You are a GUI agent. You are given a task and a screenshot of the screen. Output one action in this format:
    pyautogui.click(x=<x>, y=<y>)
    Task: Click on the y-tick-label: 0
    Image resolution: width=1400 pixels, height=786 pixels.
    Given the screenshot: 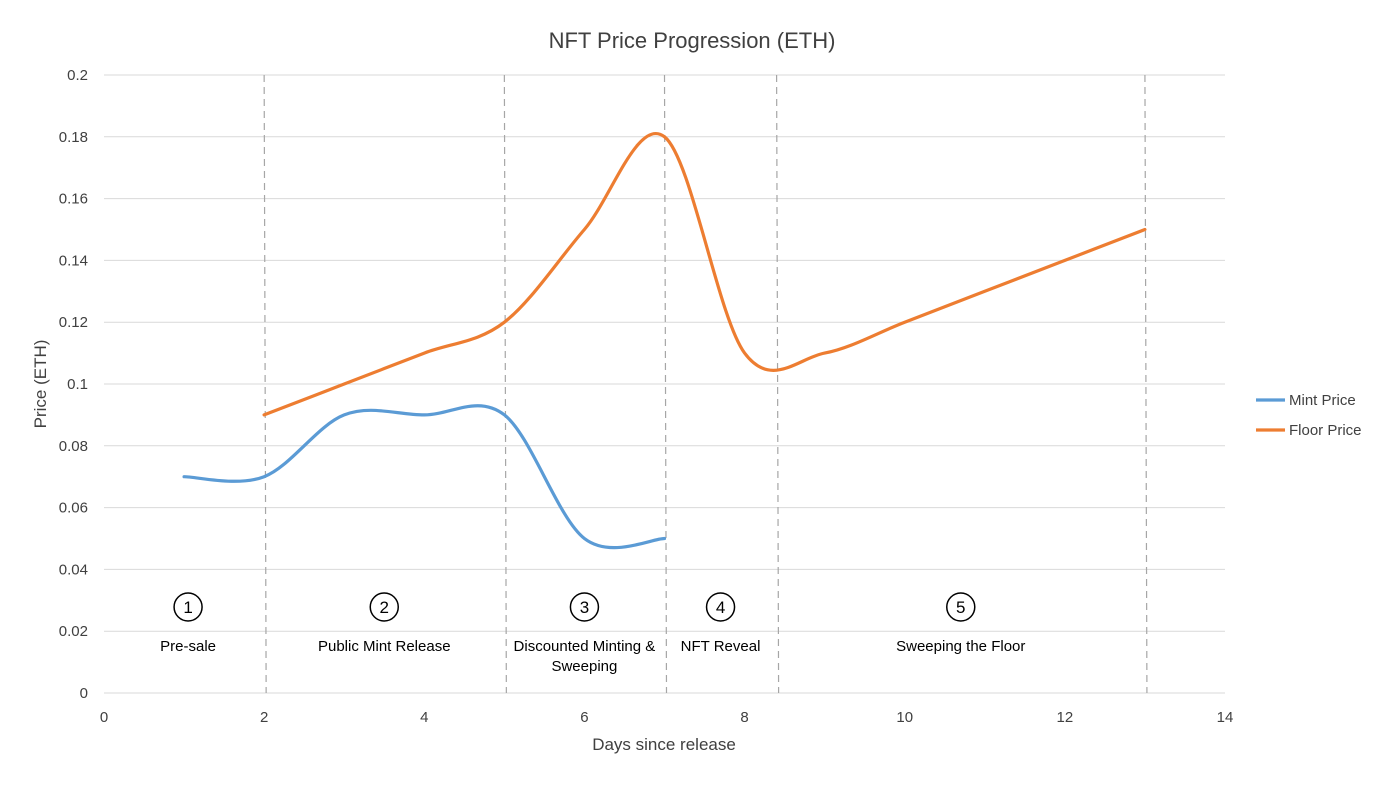 What is the action you would take?
    pyautogui.click(x=84, y=693)
    